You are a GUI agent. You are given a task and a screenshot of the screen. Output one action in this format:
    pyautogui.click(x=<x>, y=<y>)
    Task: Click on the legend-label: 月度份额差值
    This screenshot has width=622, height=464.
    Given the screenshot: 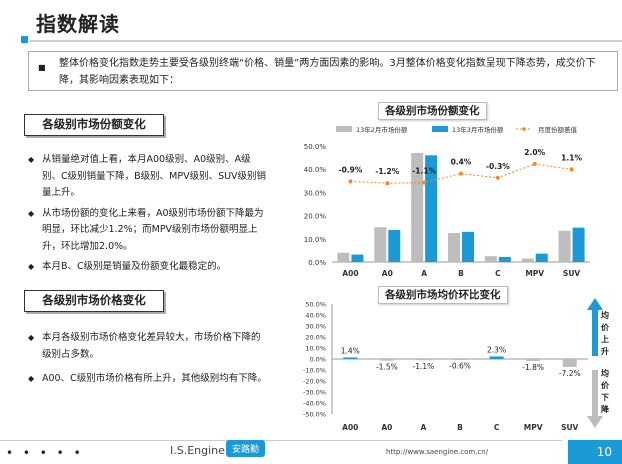 What is the action you would take?
    pyautogui.click(x=558, y=129)
    